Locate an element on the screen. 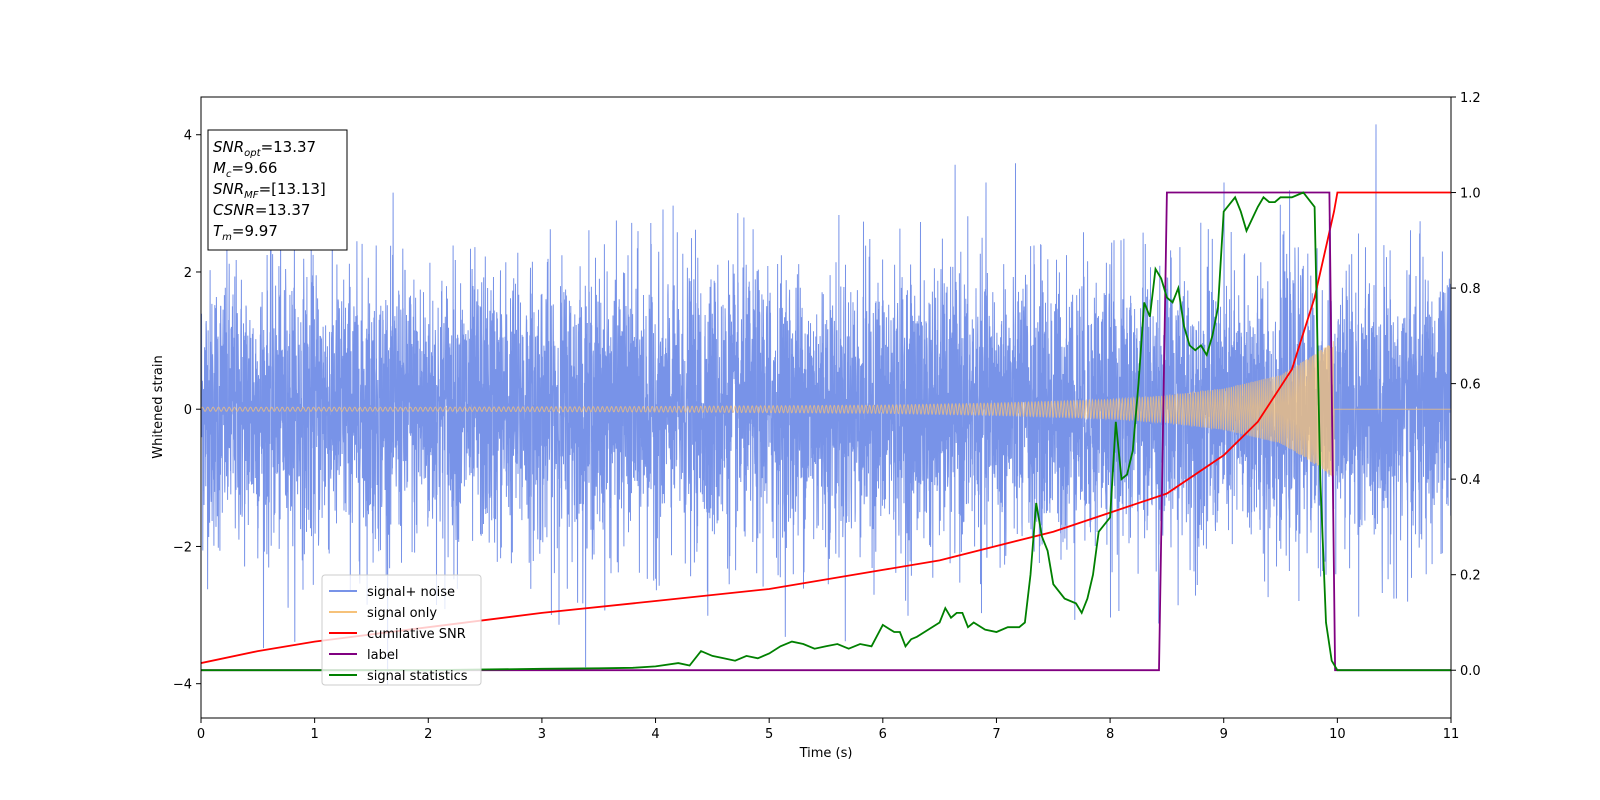 The height and width of the screenshot is (800, 1600). y-right-tick-label: 0.8 is located at coordinates (1470, 289).